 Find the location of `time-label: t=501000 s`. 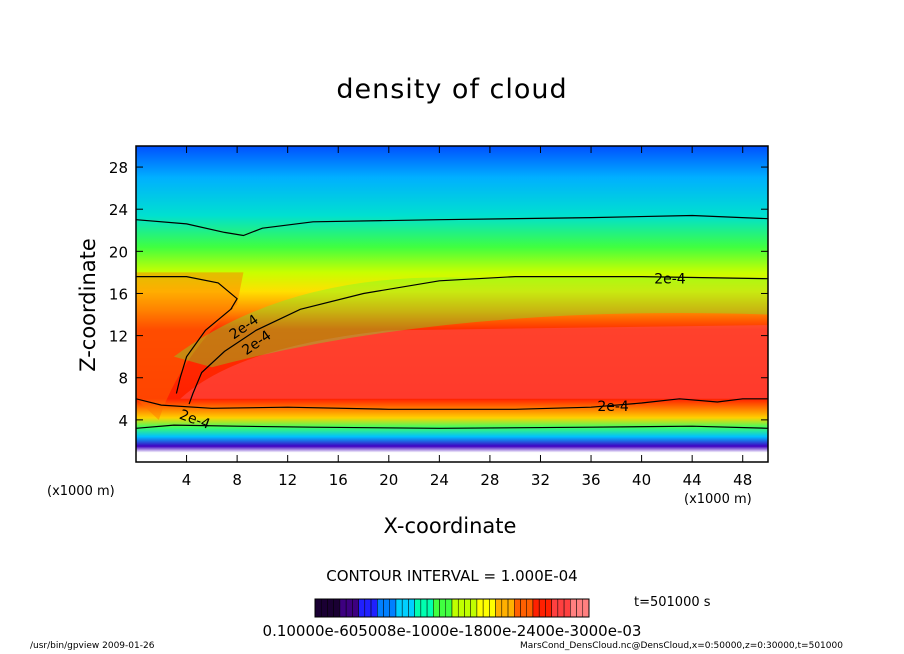

time-label: t=501000 s is located at coordinates (672, 602).